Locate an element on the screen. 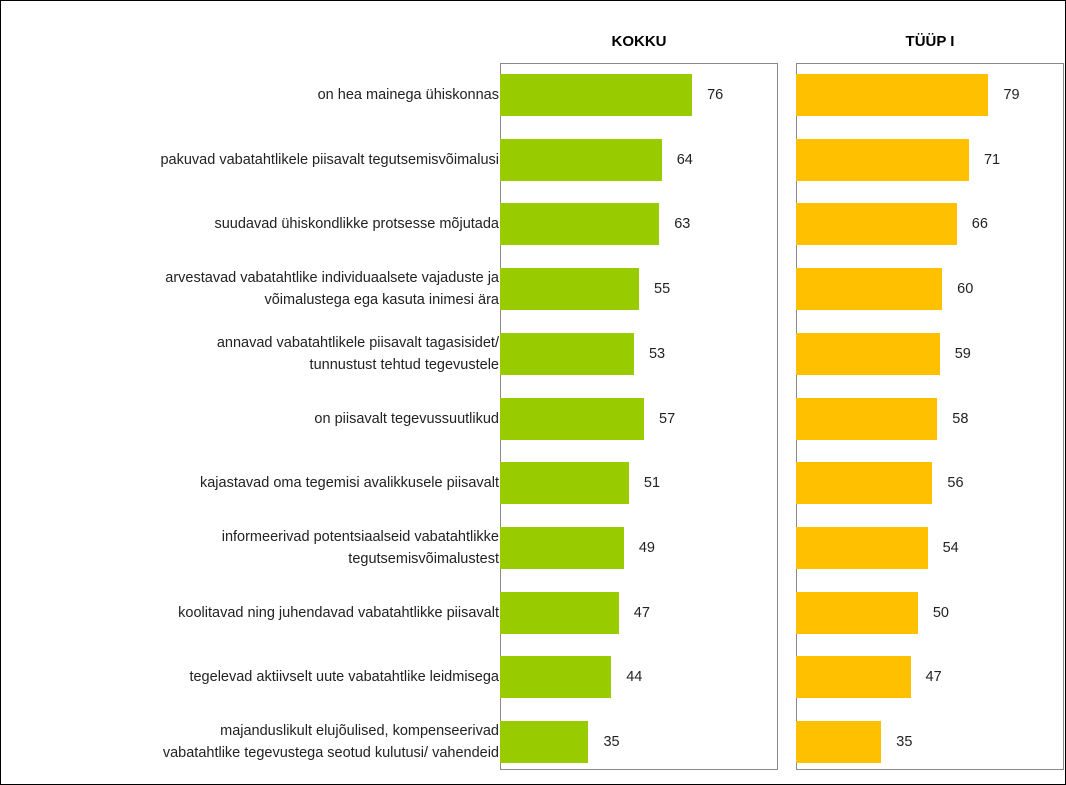 This screenshot has width=1066, height=785. value-label: 57 is located at coordinates (667, 418).